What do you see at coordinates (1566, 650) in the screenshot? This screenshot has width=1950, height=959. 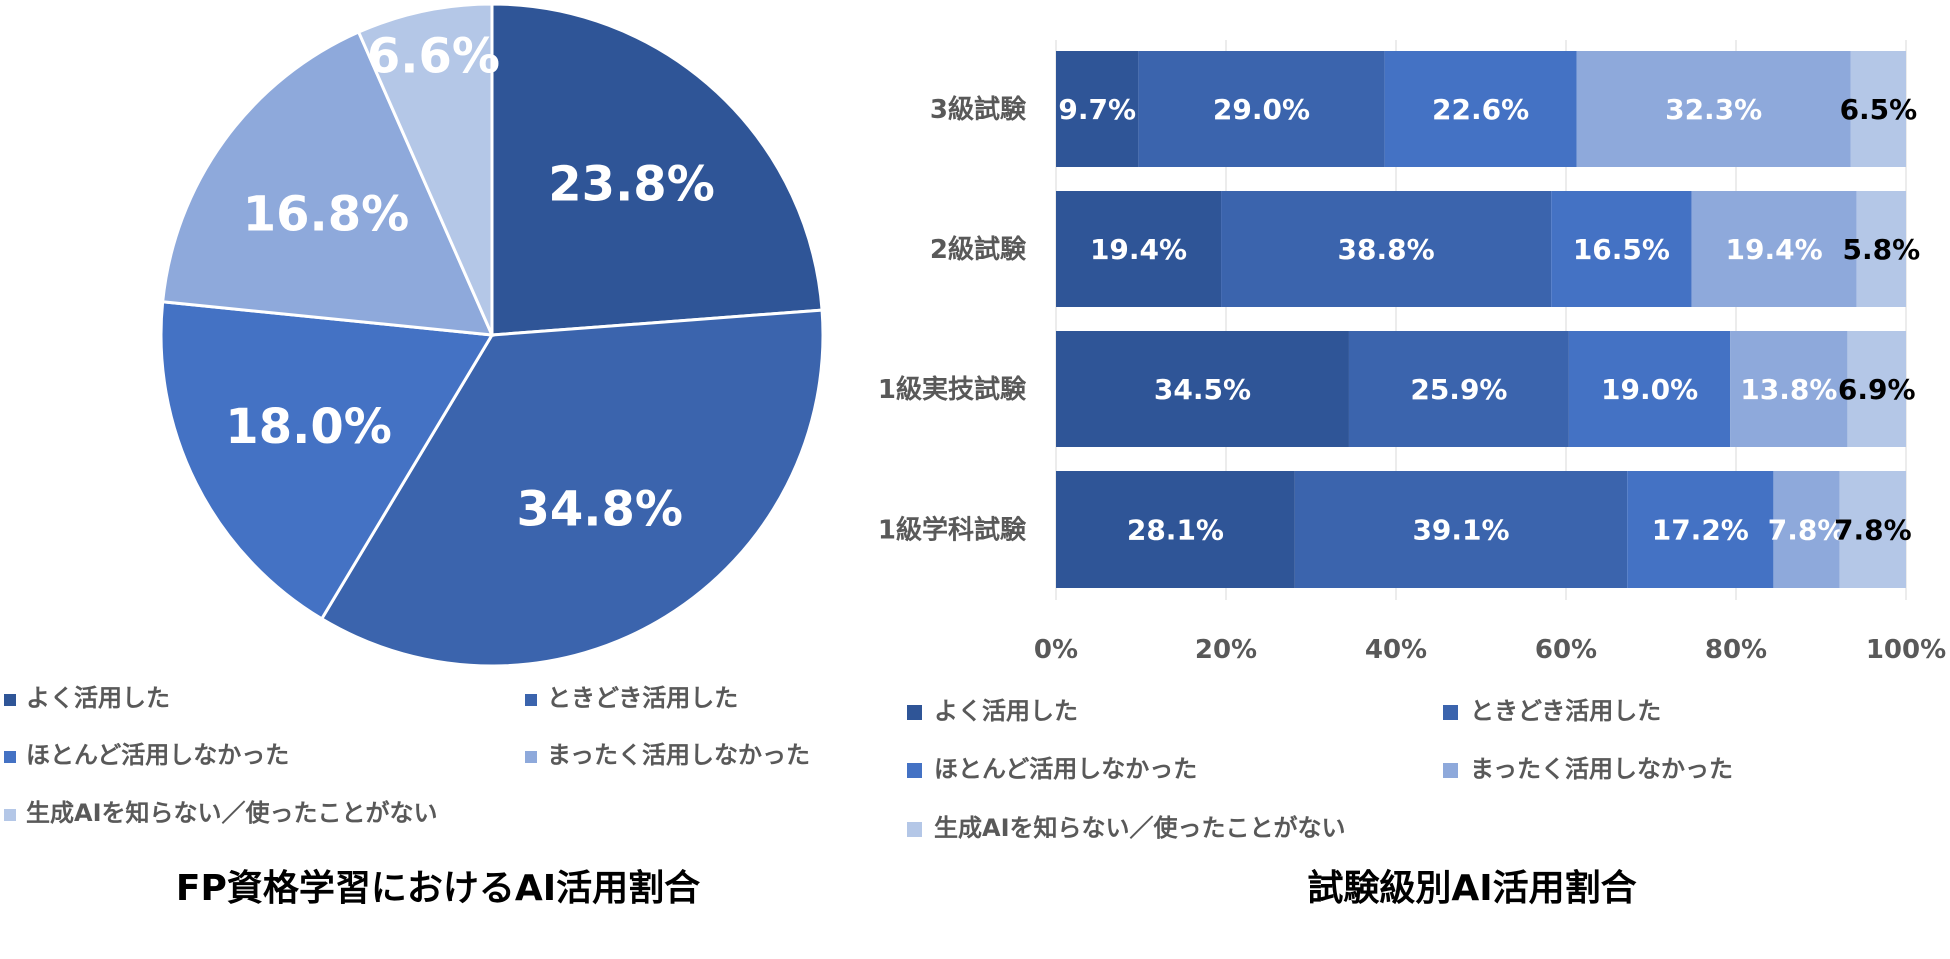 I see `x-tick-label: 60%` at bounding box center [1566, 650].